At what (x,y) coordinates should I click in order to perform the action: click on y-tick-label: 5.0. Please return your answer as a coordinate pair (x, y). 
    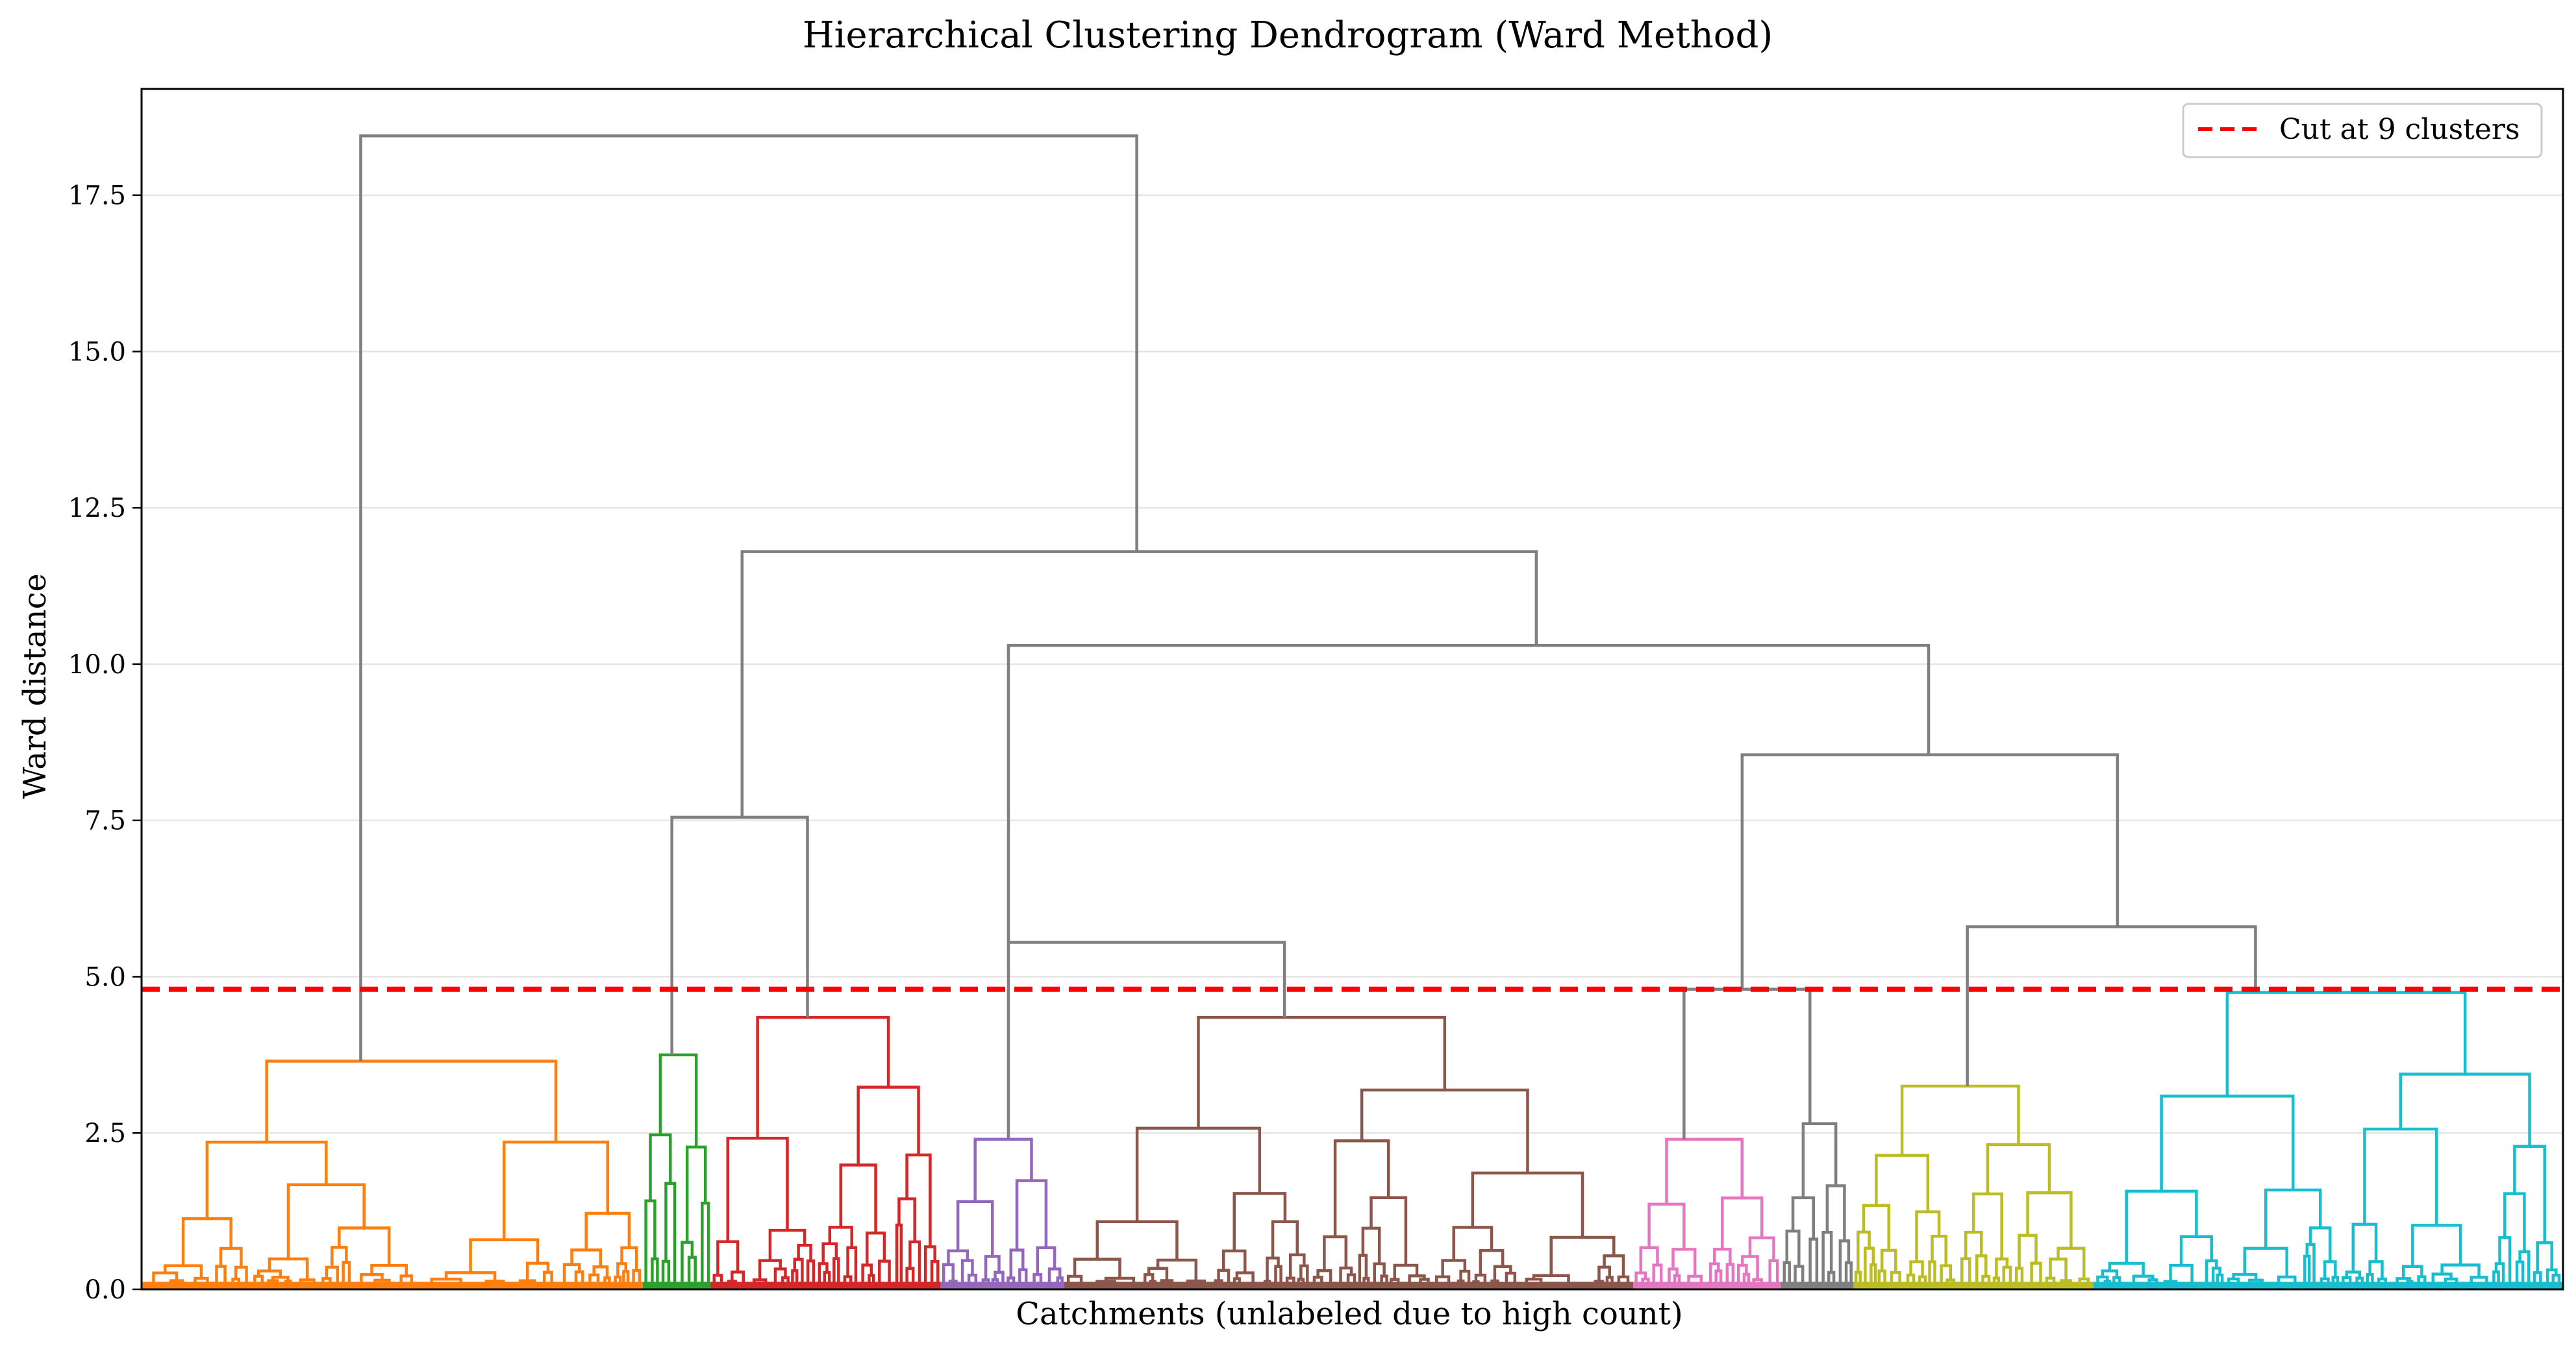
    Looking at the image, I should click on (105, 977).